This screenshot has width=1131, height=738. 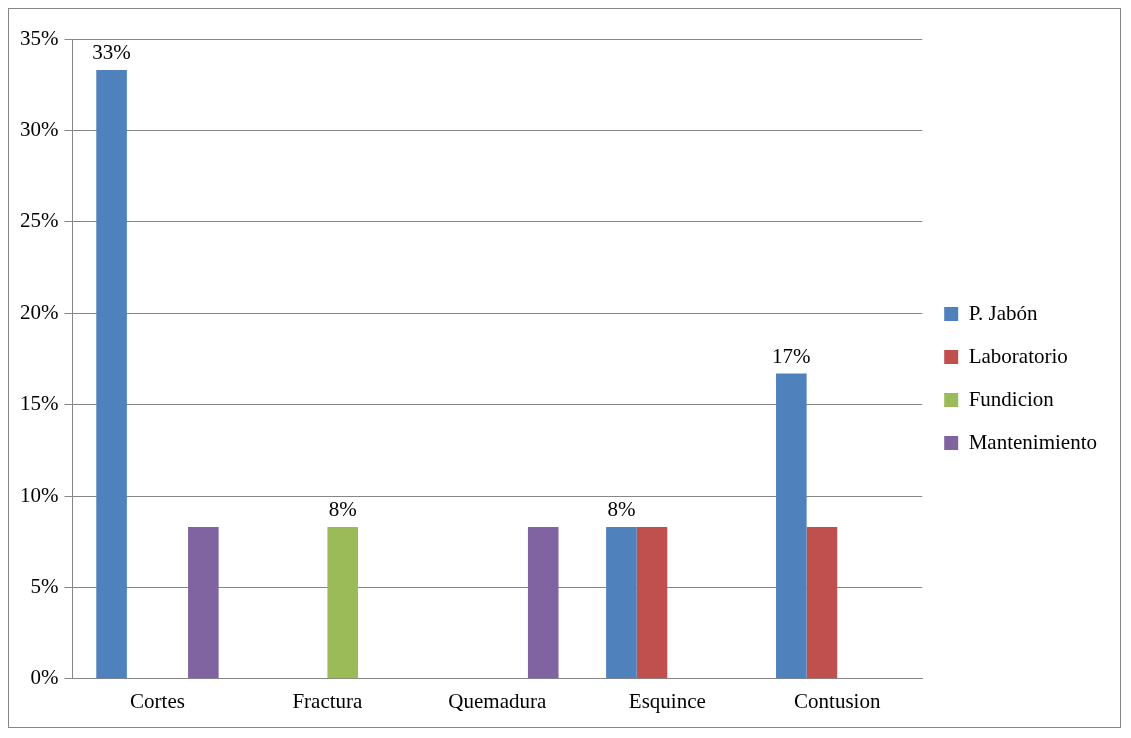 What do you see at coordinates (667, 700) in the screenshot?
I see `x-tick-label: Esquince` at bounding box center [667, 700].